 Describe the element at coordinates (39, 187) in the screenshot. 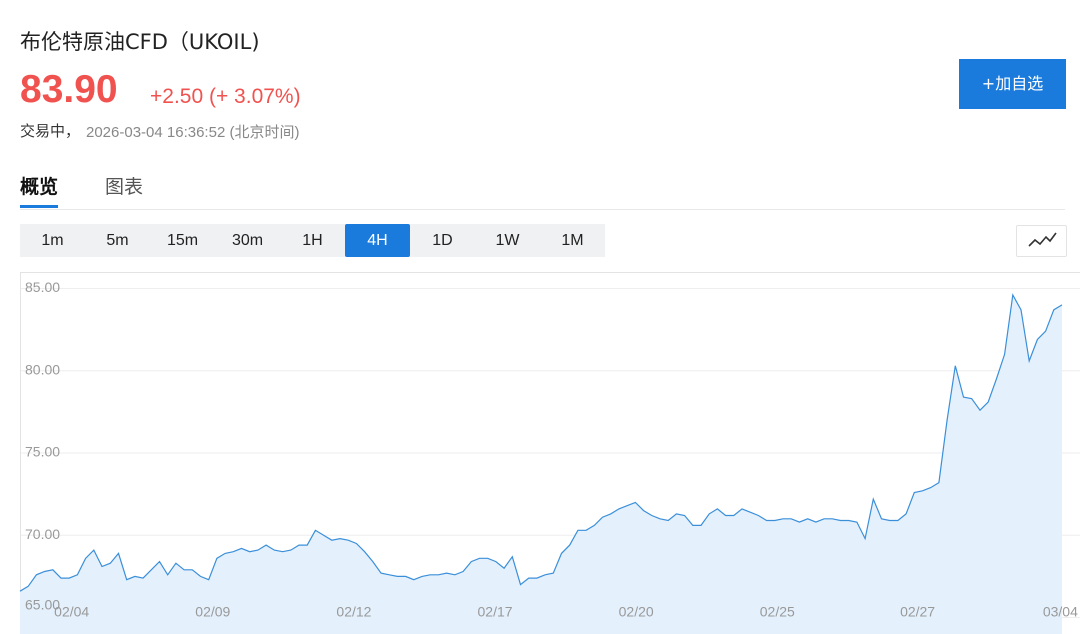

I see `tab: 概览` at that location.